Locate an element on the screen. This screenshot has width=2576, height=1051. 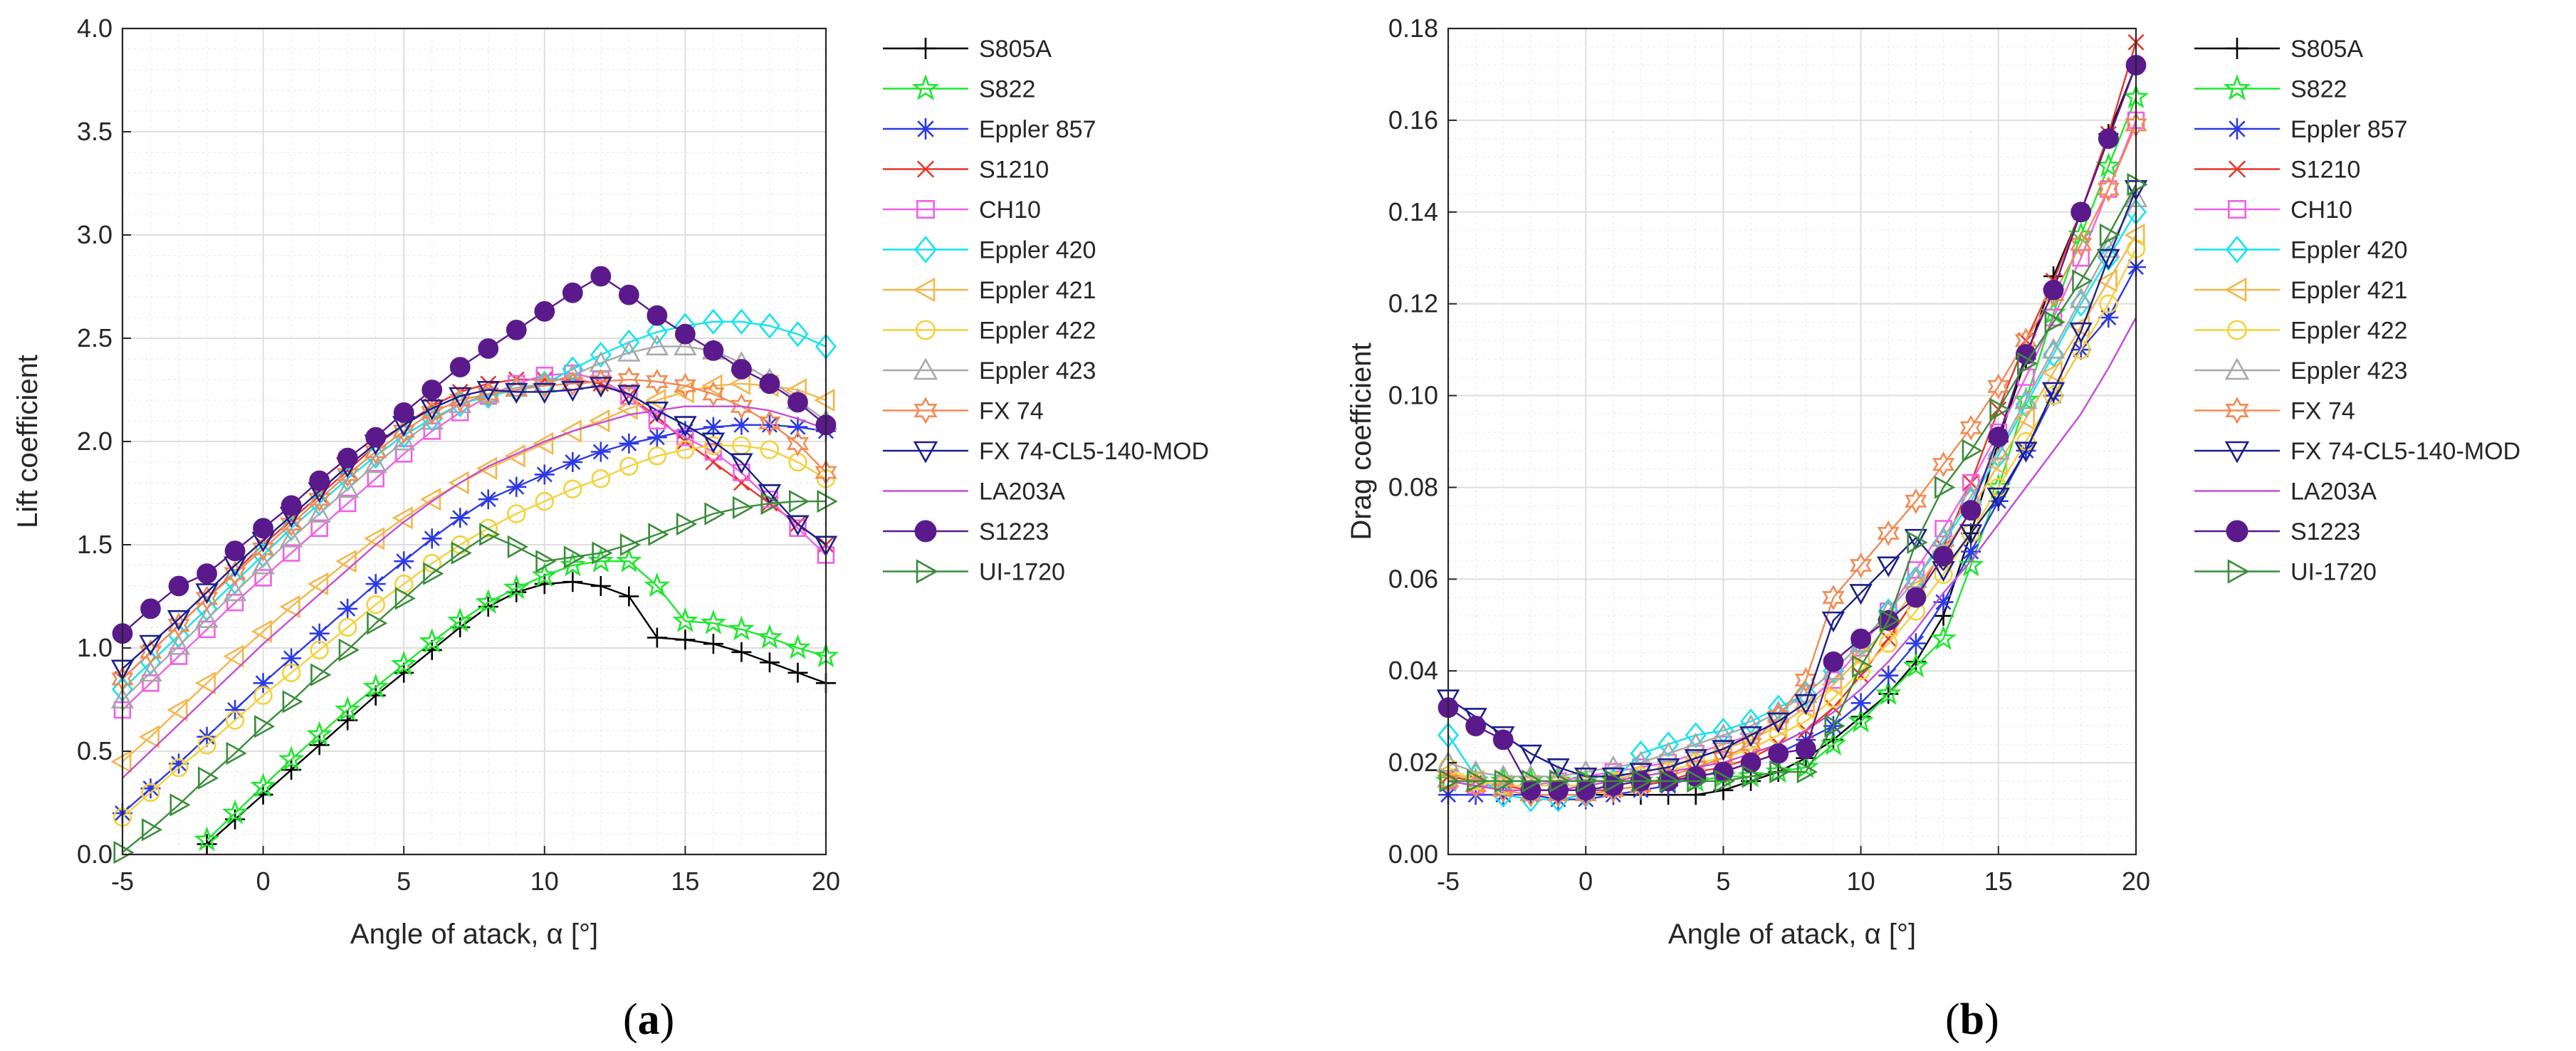
chart-a-y-axis-label: Lift coefficient is located at coordinates (27, 442).